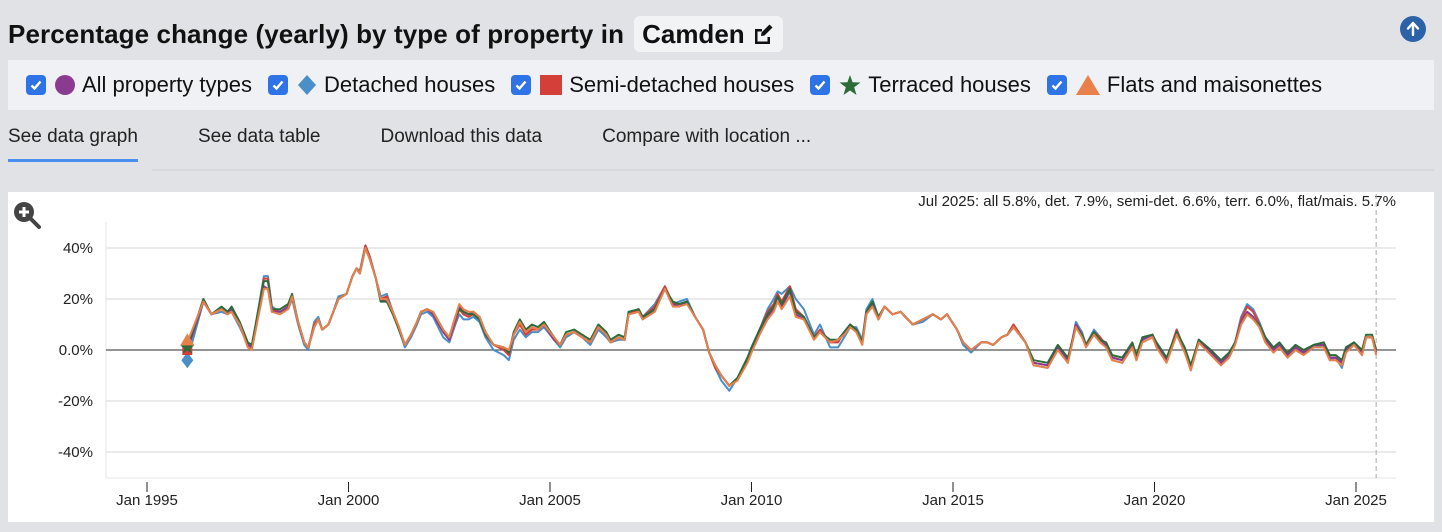 Image resolution: width=1442 pixels, height=532 pixels. I want to click on x-tick-label: Jan 2005, so click(550, 500).